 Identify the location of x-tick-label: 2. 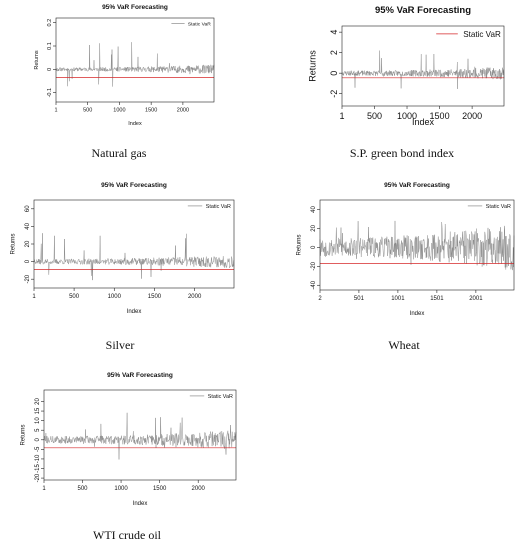
(320, 299).